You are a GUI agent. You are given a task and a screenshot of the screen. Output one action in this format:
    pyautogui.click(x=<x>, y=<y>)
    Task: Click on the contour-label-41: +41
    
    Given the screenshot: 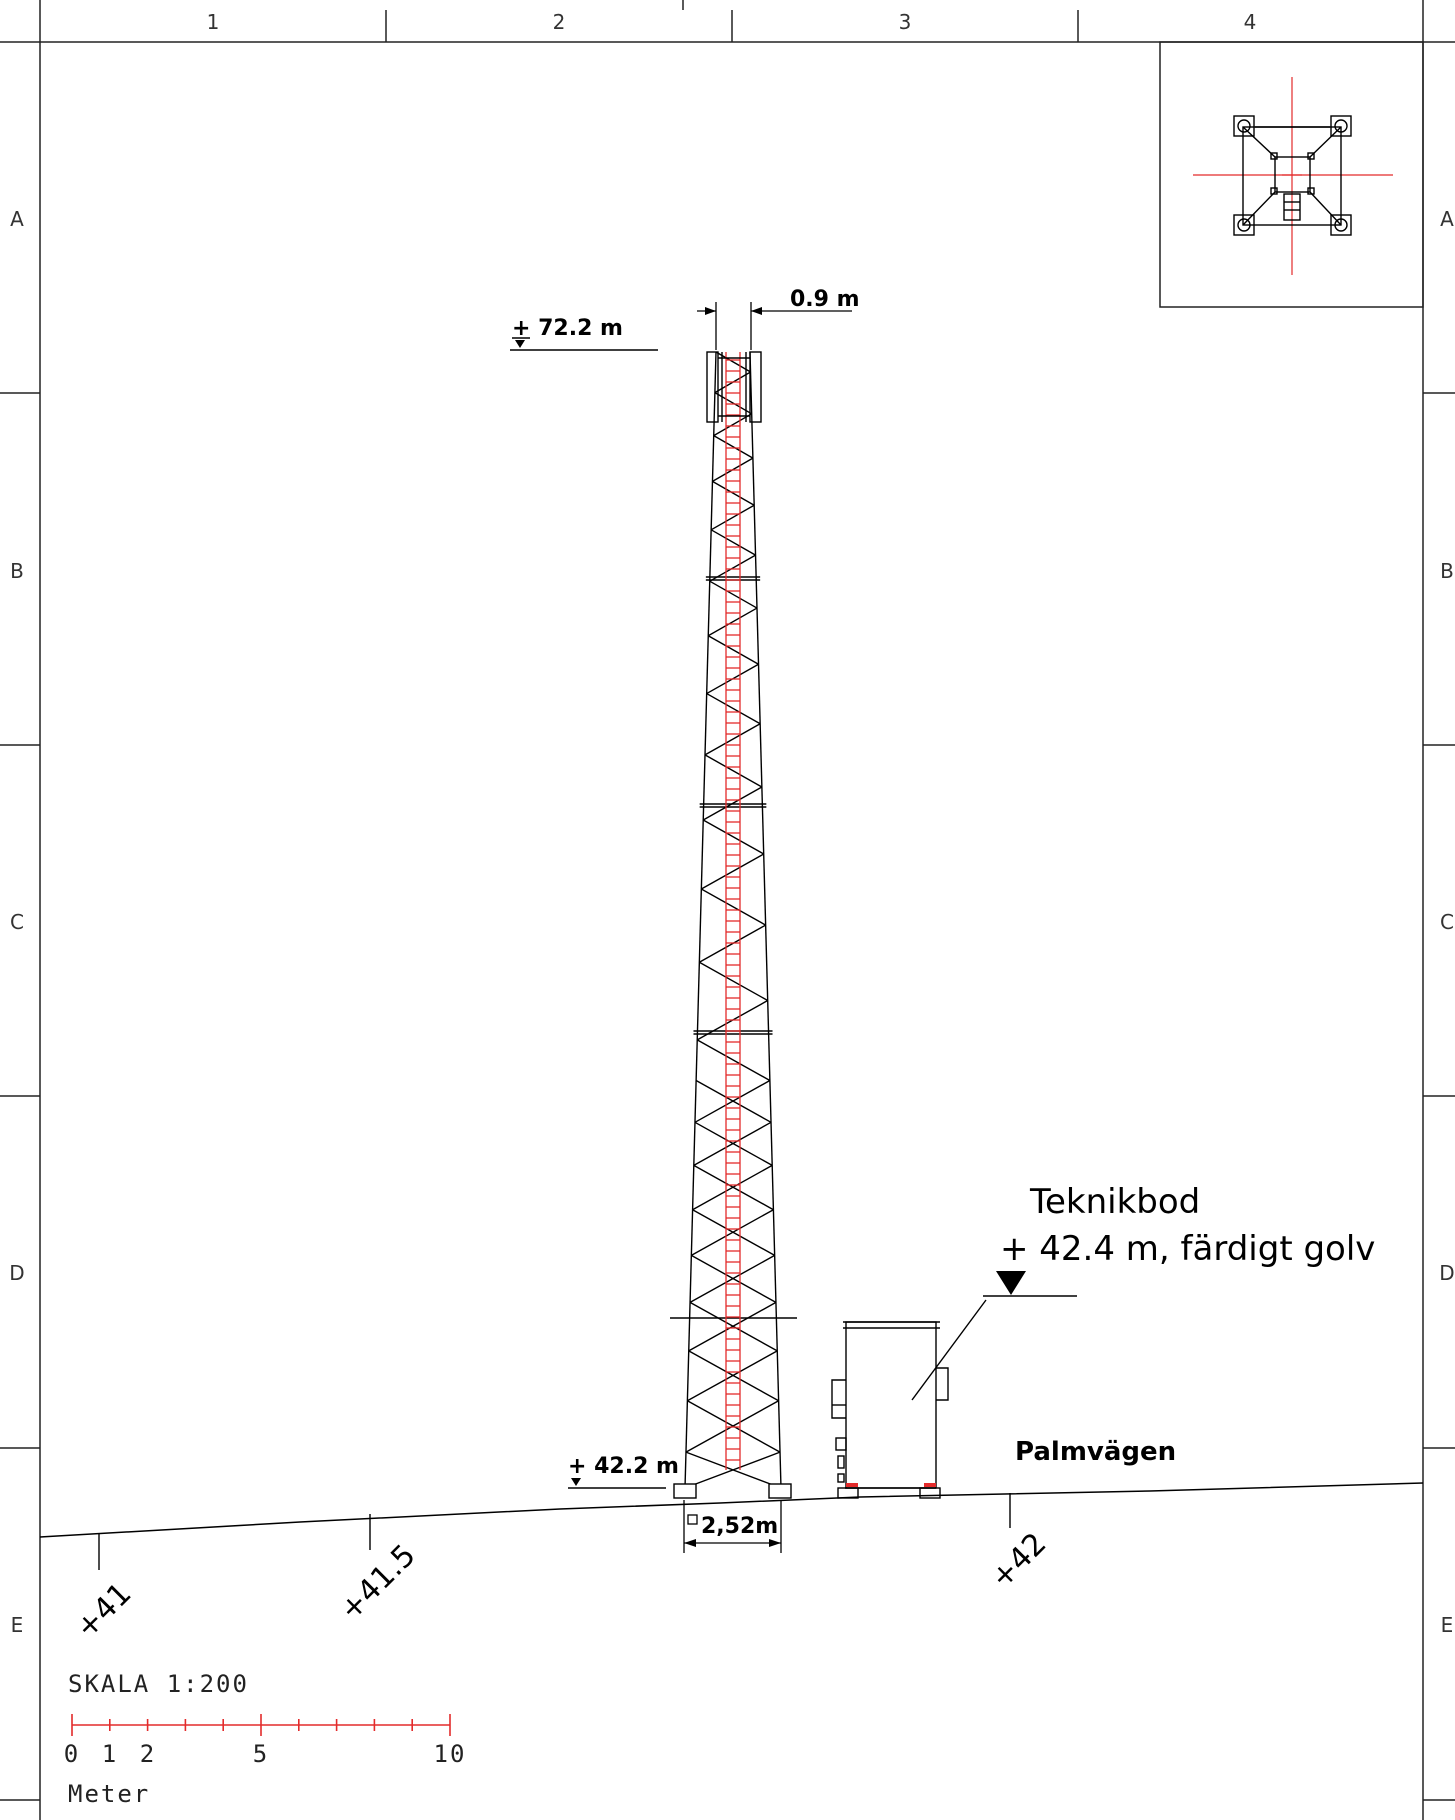 What is the action you would take?
    pyautogui.click(x=104, y=1611)
    